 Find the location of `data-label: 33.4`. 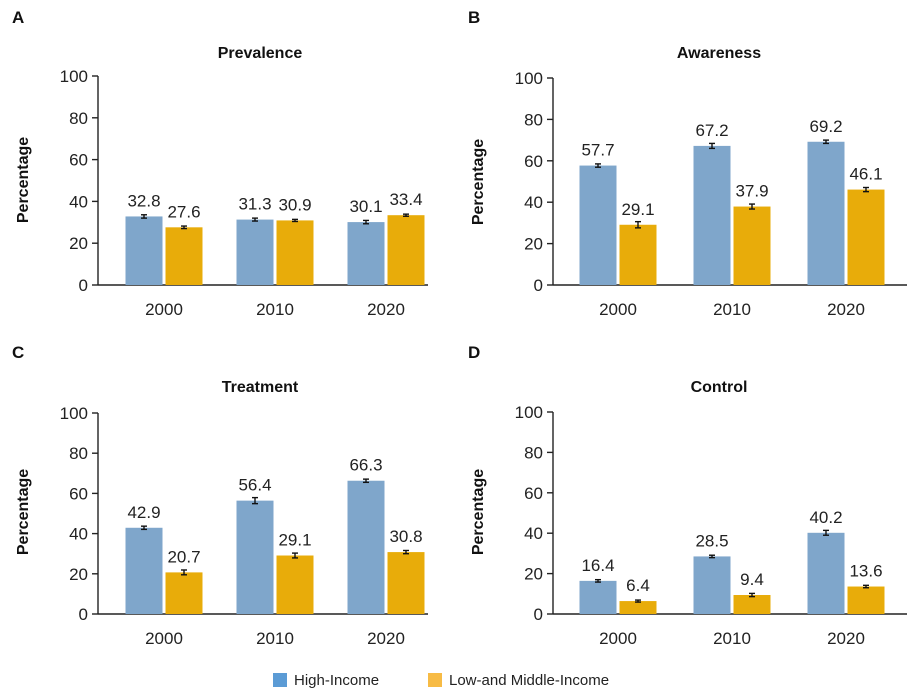

data-label: 33.4 is located at coordinates (405, 199).